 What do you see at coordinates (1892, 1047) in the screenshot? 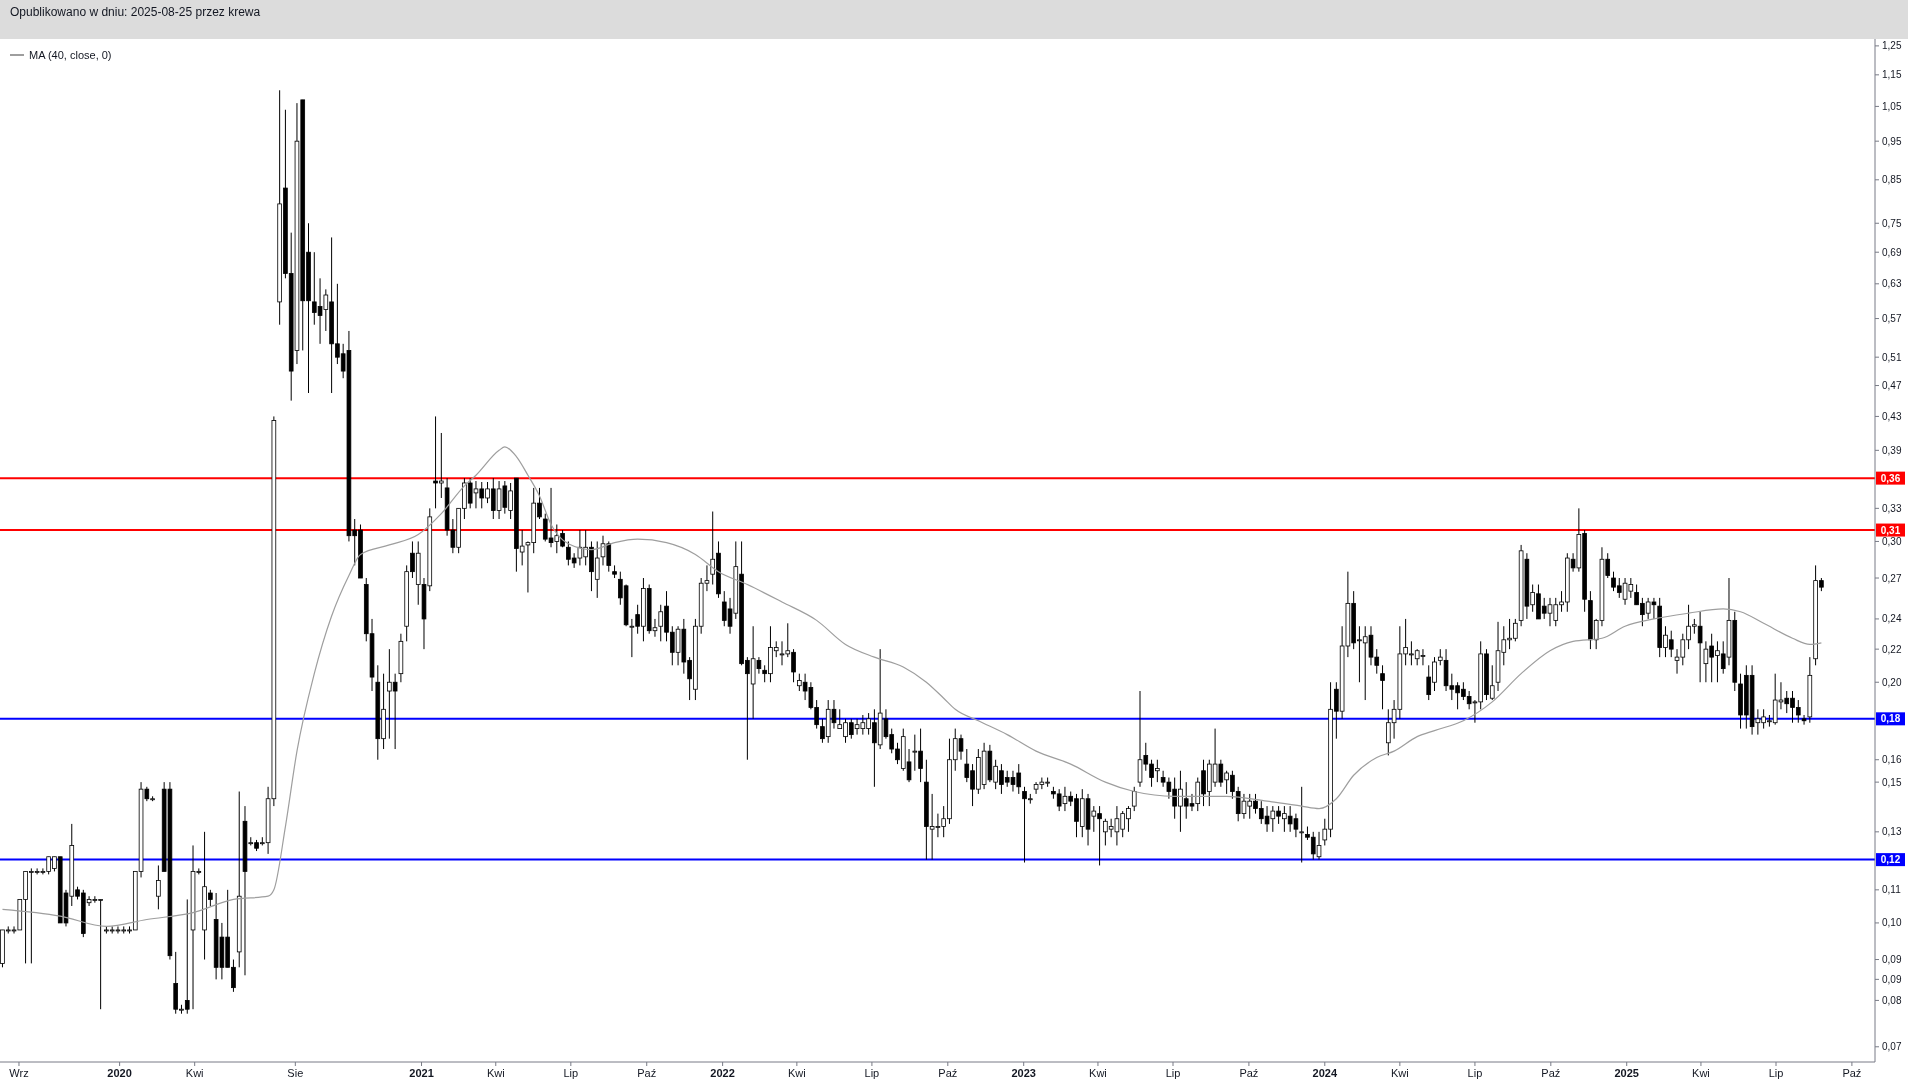
I see `y-tick-label: 0,07` at bounding box center [1892, 1047].